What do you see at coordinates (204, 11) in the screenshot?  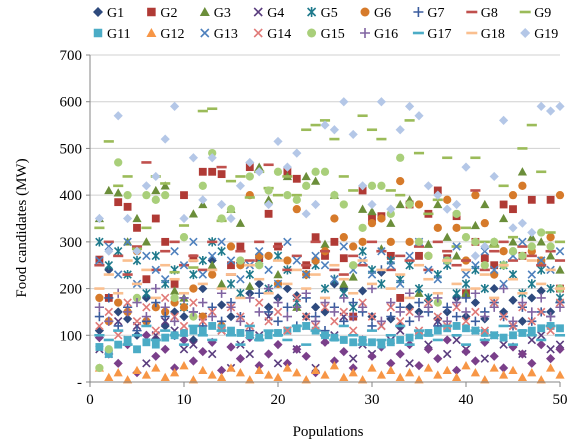 I see `legend-marker-G3` at bounding box center [204, 11].